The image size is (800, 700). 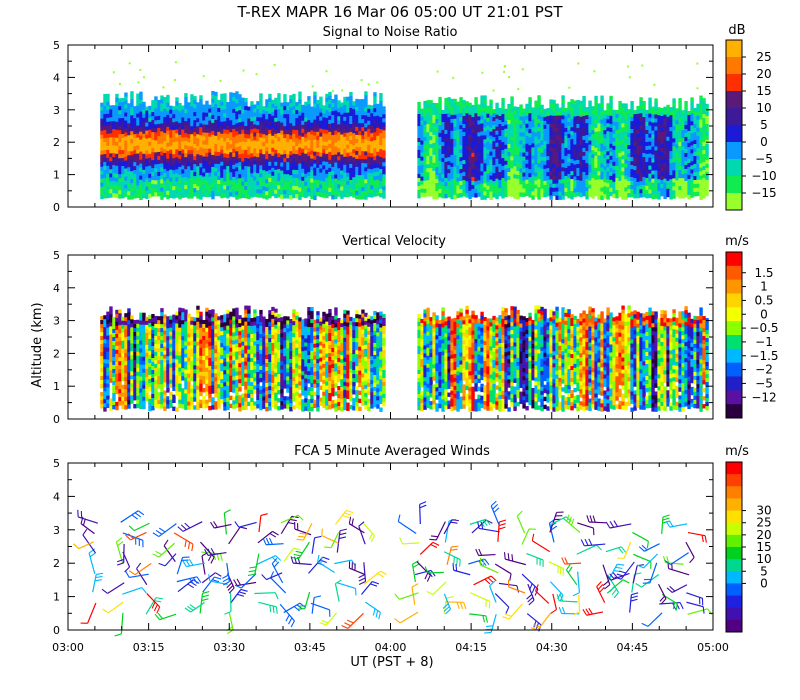 I want to click on colorbar-swatch, so click(x=734, y=117).